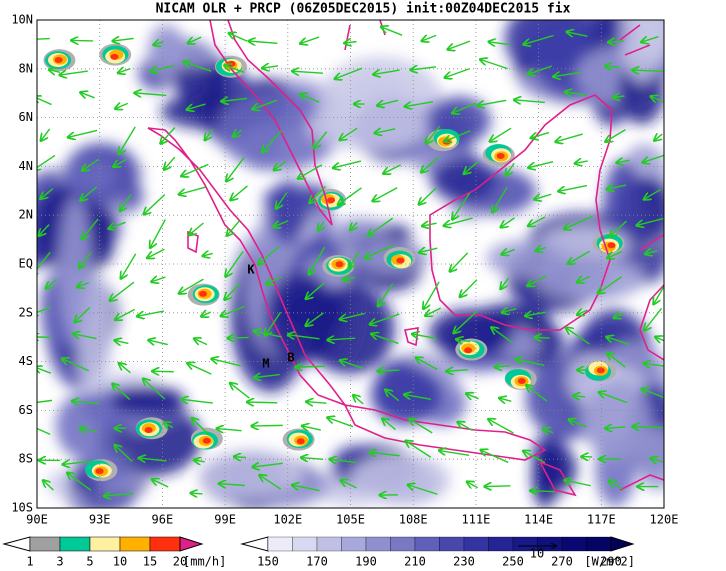  Describe the element at coordinates (538, 520) in the screenshot. I see `x-axis-label: 114E` at that location.